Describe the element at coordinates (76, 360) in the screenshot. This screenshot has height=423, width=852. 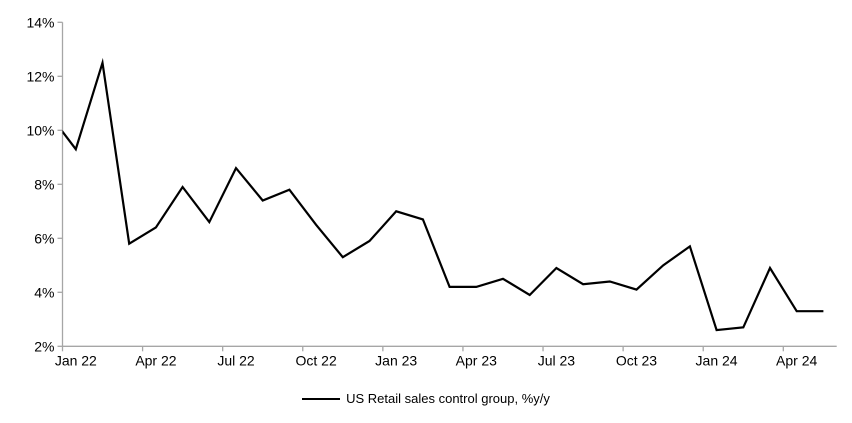
I see `x-axis-tick-label: Jan 22` at that location.